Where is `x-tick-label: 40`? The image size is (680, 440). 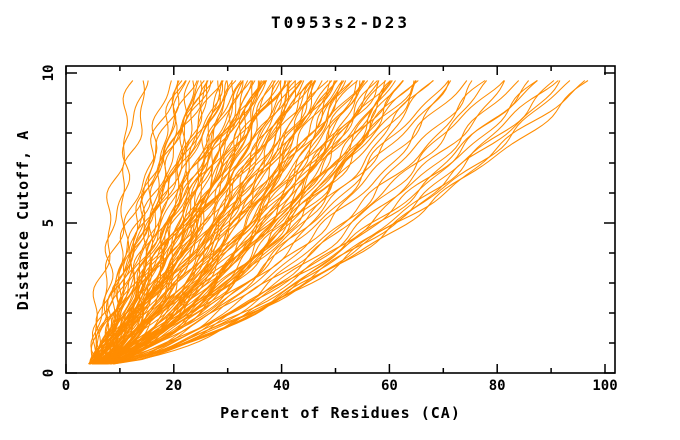 x-tick-label: 40 is located at coordinates (282, 386).